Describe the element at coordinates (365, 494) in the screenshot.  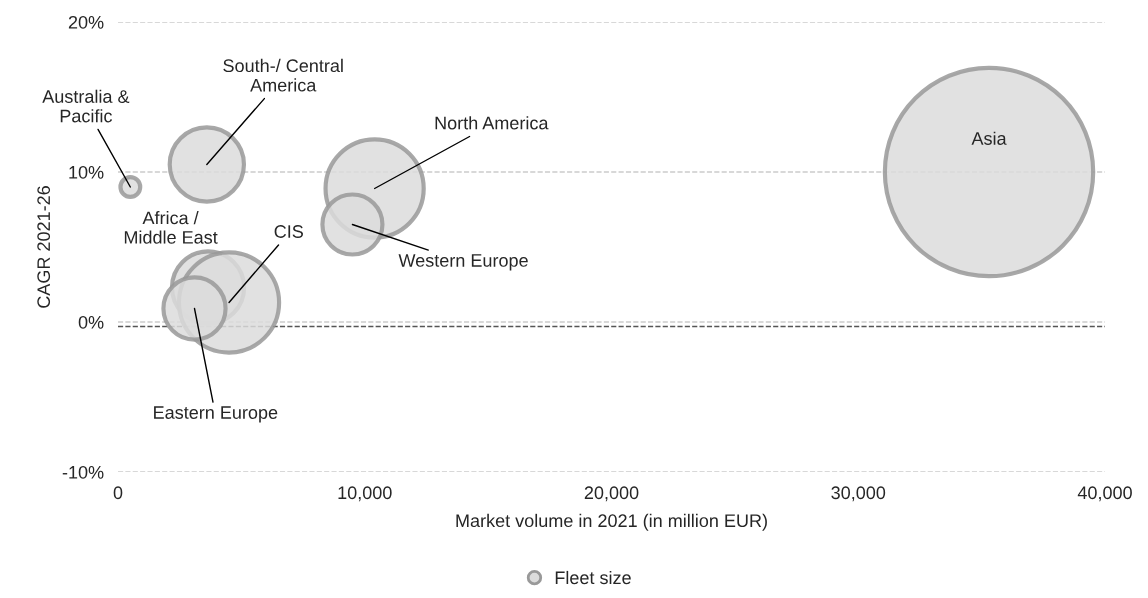
I see `x-tick-label: 10,000` at that location.